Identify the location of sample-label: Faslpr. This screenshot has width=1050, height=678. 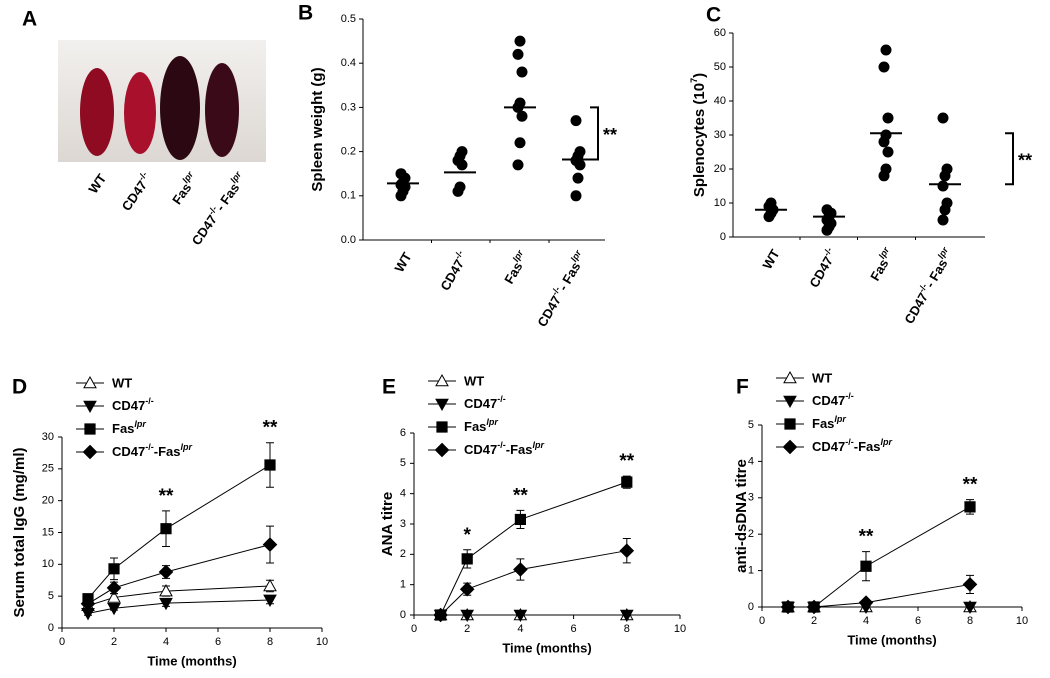
(185, 189).